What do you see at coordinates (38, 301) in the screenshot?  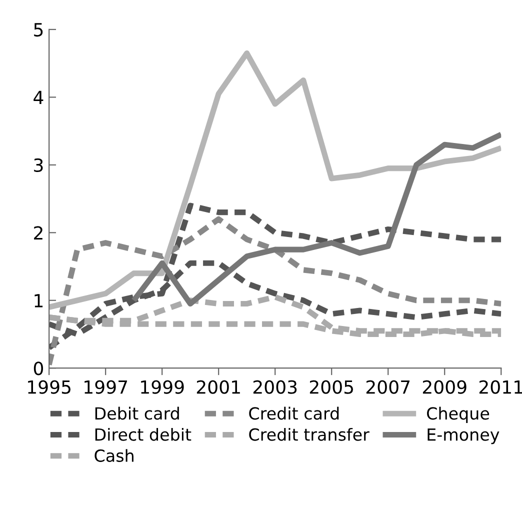 I see `y-tick-label: 1` at bounding box center [38, 301].